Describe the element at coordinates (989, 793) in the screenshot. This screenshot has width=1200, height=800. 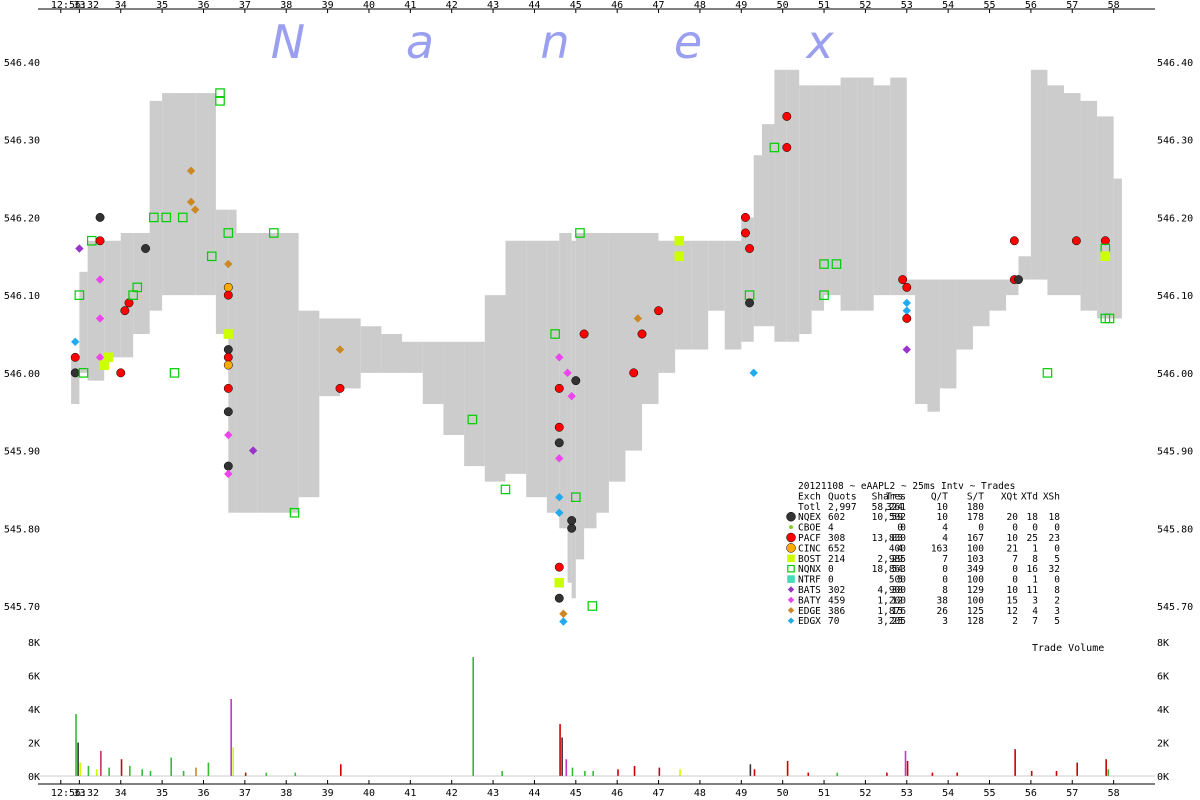
I see `x-tick-label-bottom: 55` at that location.